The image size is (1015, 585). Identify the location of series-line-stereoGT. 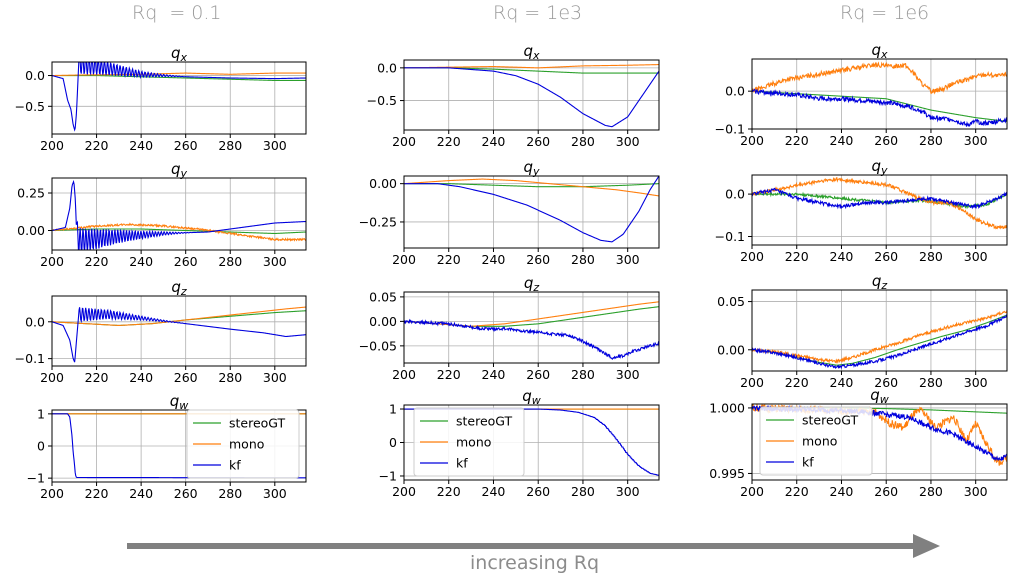
(879, 106).